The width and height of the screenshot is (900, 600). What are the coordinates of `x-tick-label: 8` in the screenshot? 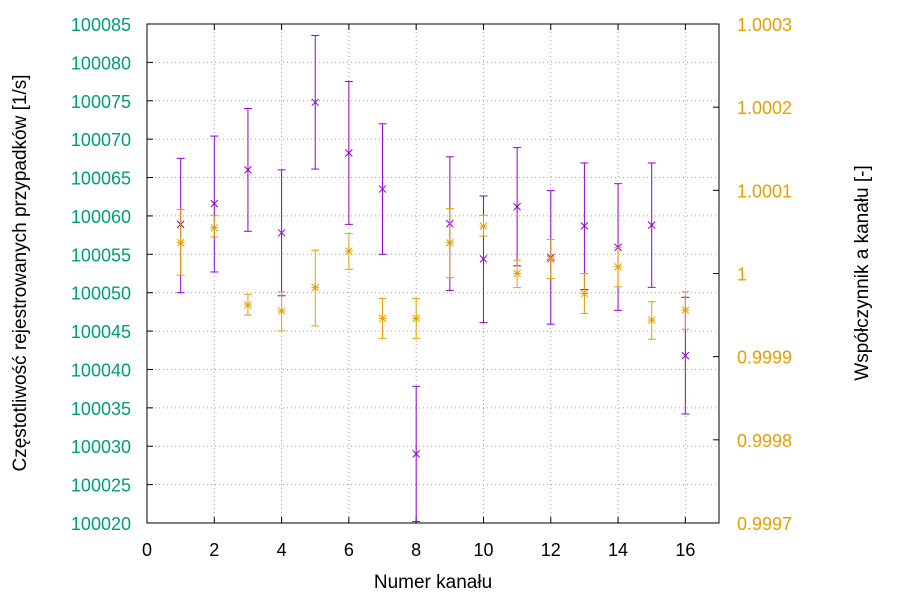 It's located at (416, 550).